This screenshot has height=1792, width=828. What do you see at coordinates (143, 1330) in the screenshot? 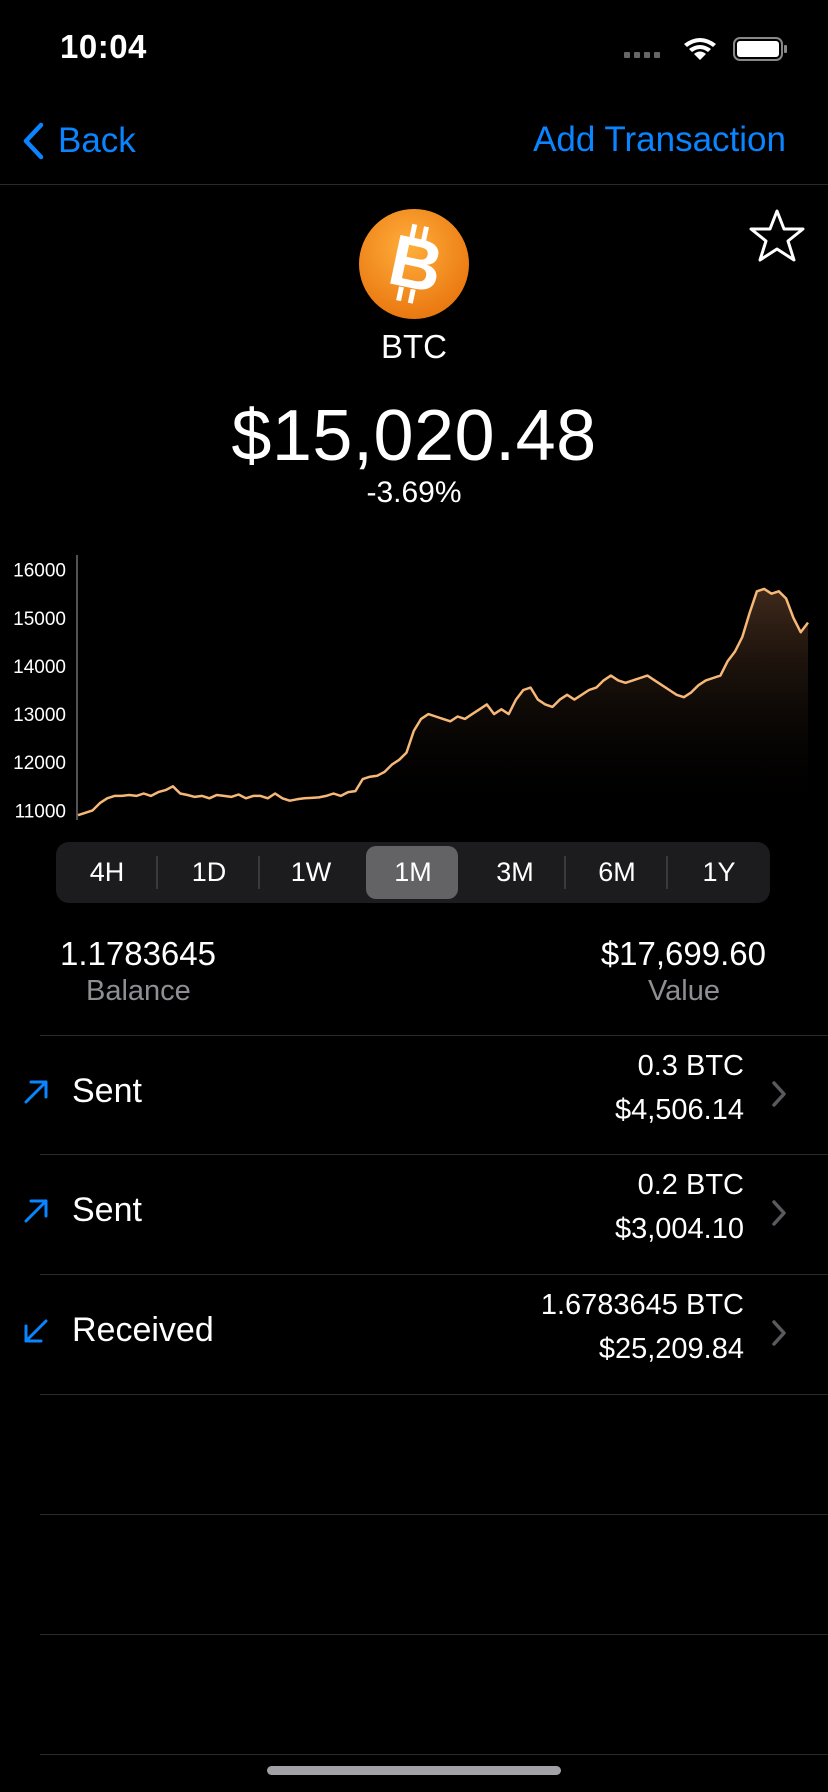
I see `transaction-type: Received` at bounding box center [143, 1330].